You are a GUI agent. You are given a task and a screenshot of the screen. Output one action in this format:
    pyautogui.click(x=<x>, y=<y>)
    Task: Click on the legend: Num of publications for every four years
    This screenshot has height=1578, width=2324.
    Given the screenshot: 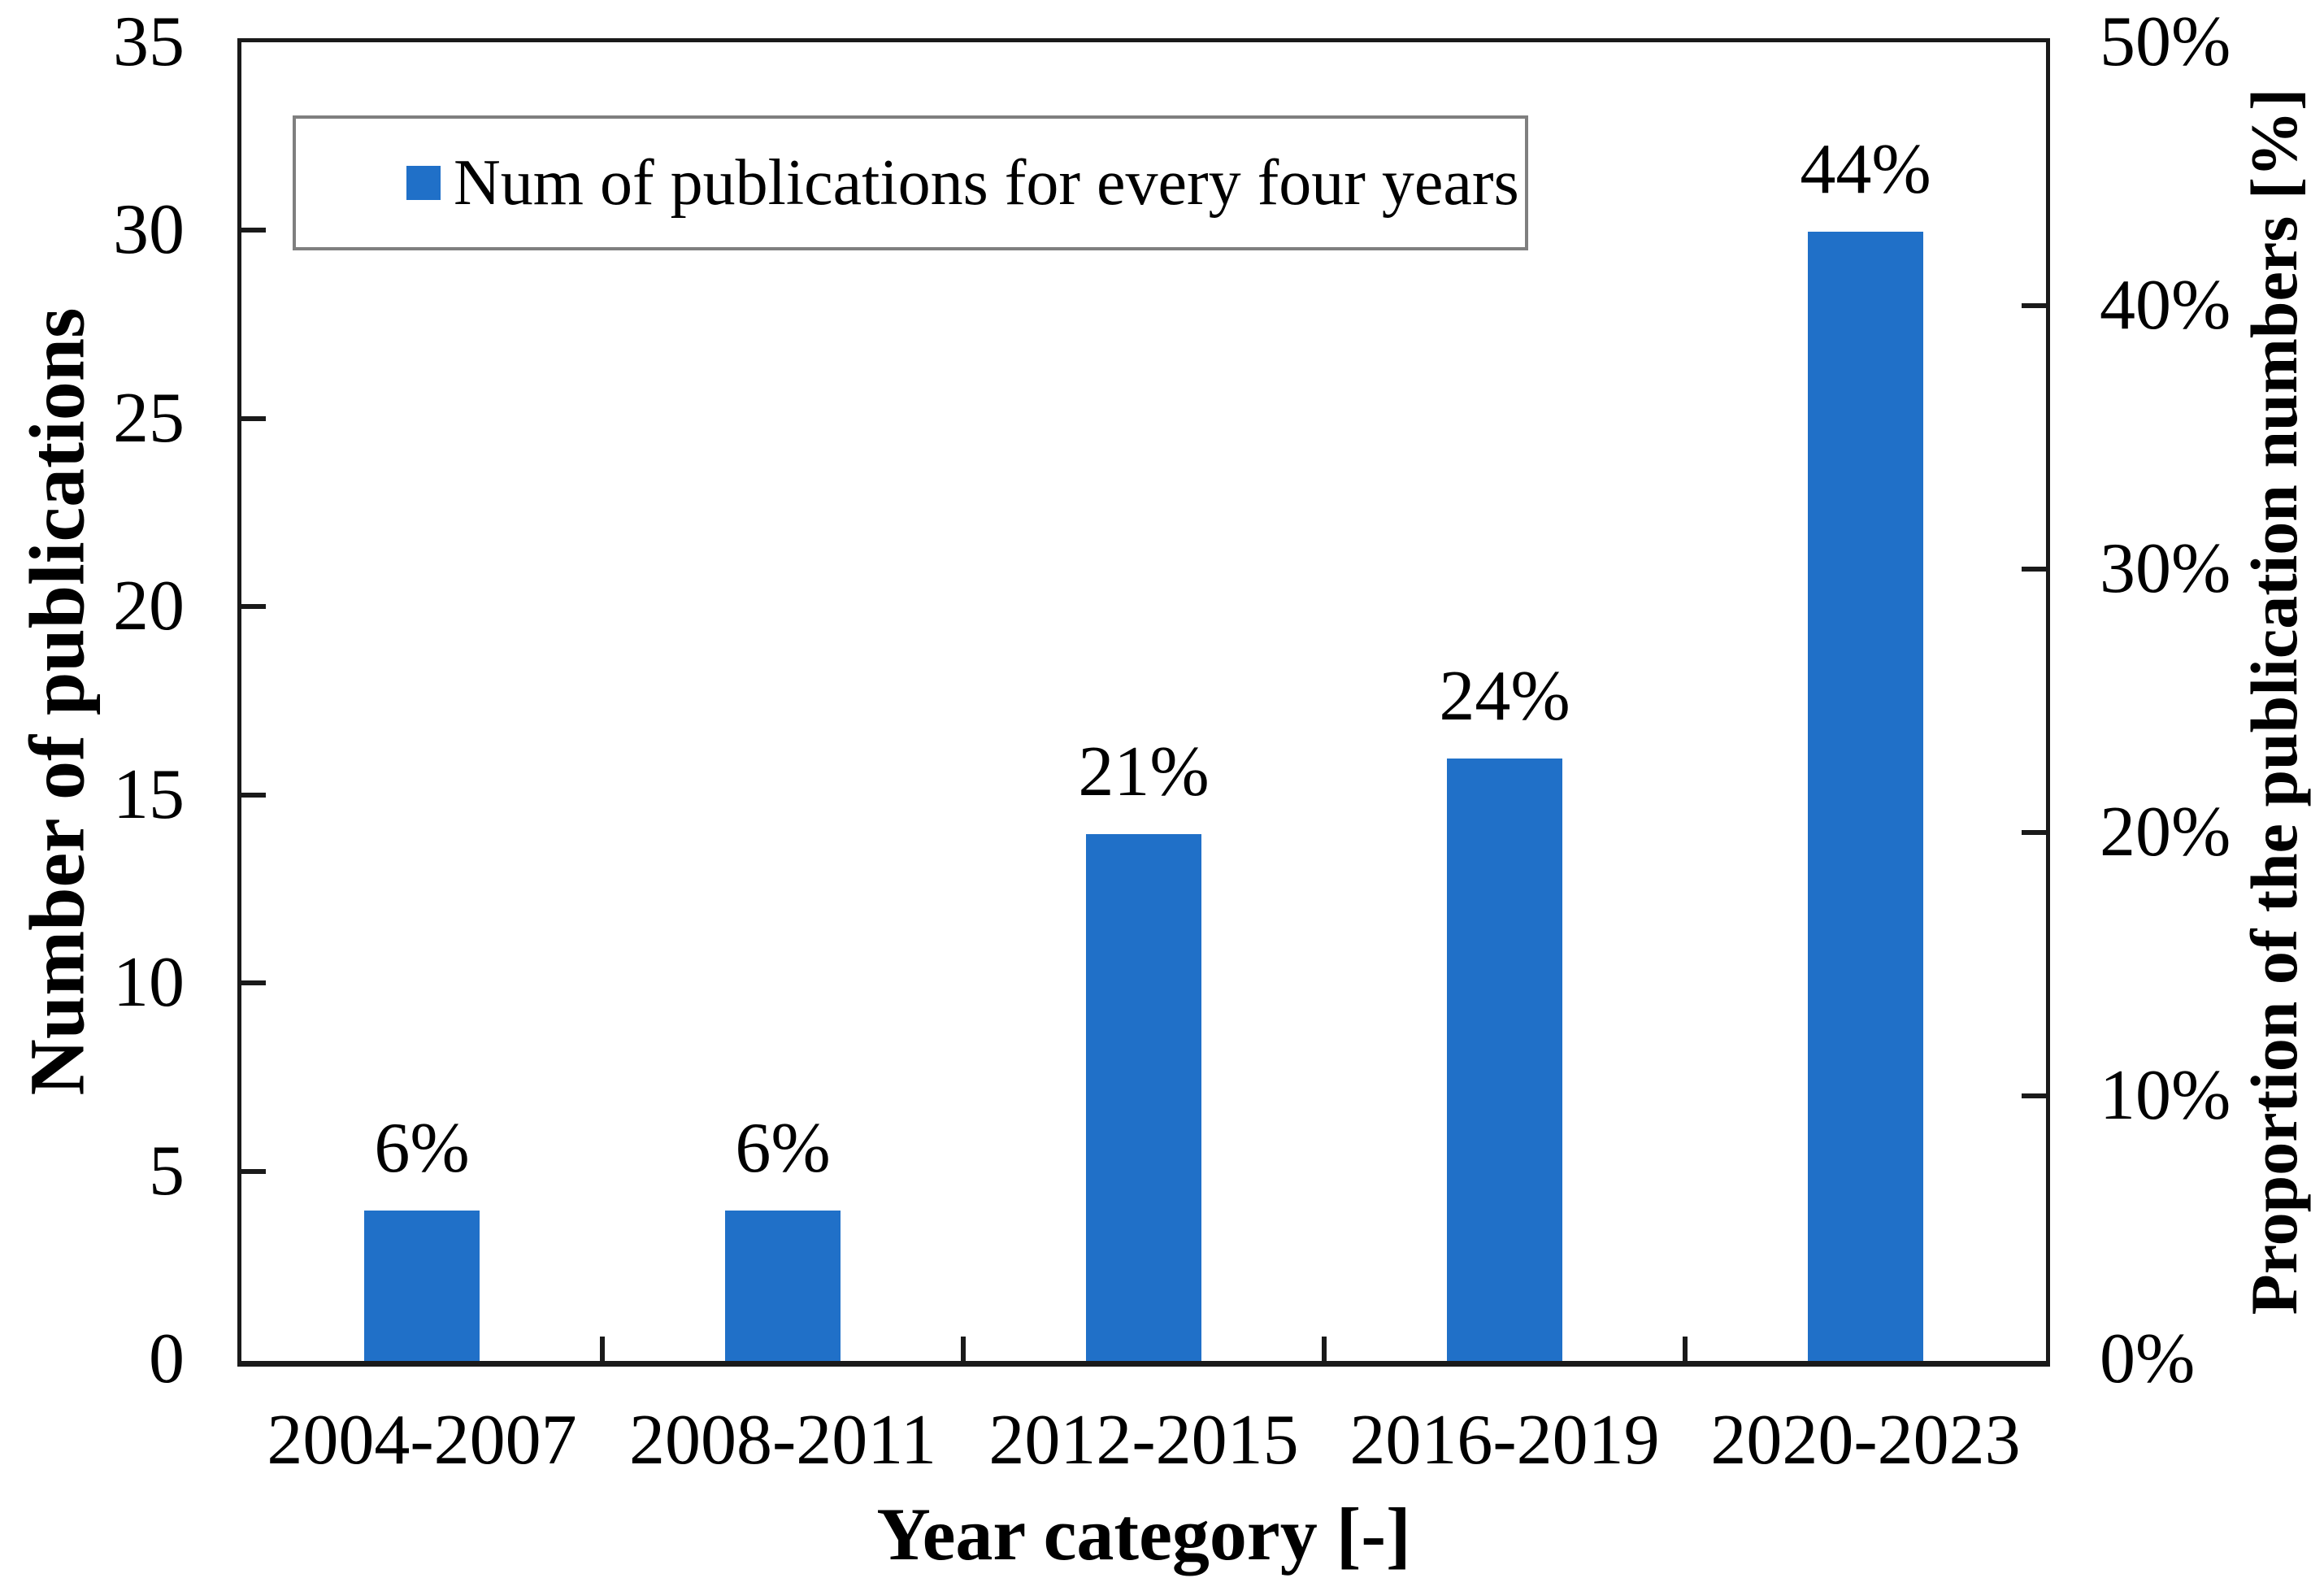 What is the action you would take?
    pyautogui.click(x=910, y=182)
    